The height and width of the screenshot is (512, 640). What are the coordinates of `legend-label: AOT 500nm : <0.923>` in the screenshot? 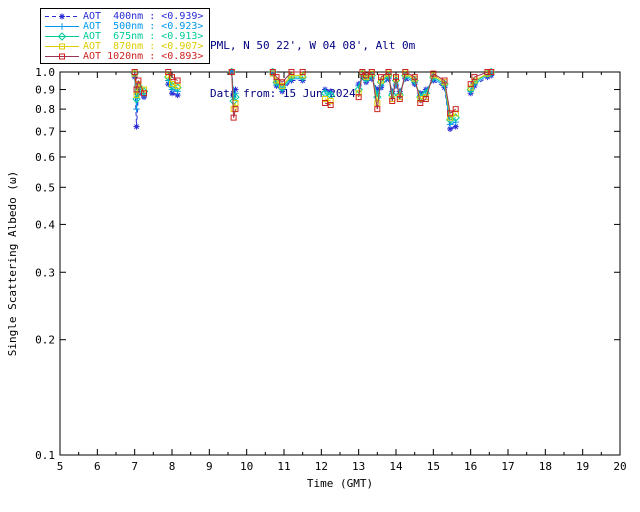 It's located at (143, 26).